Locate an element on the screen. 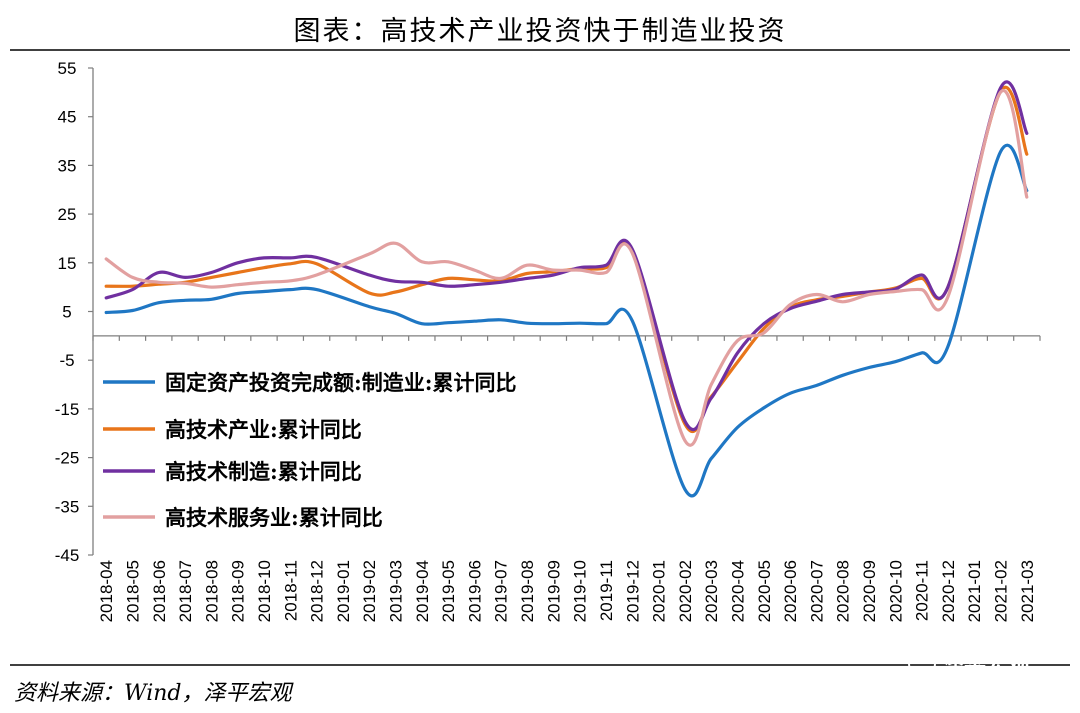  x-tick-label: 2020-07 is located at coordinates (816, 591).